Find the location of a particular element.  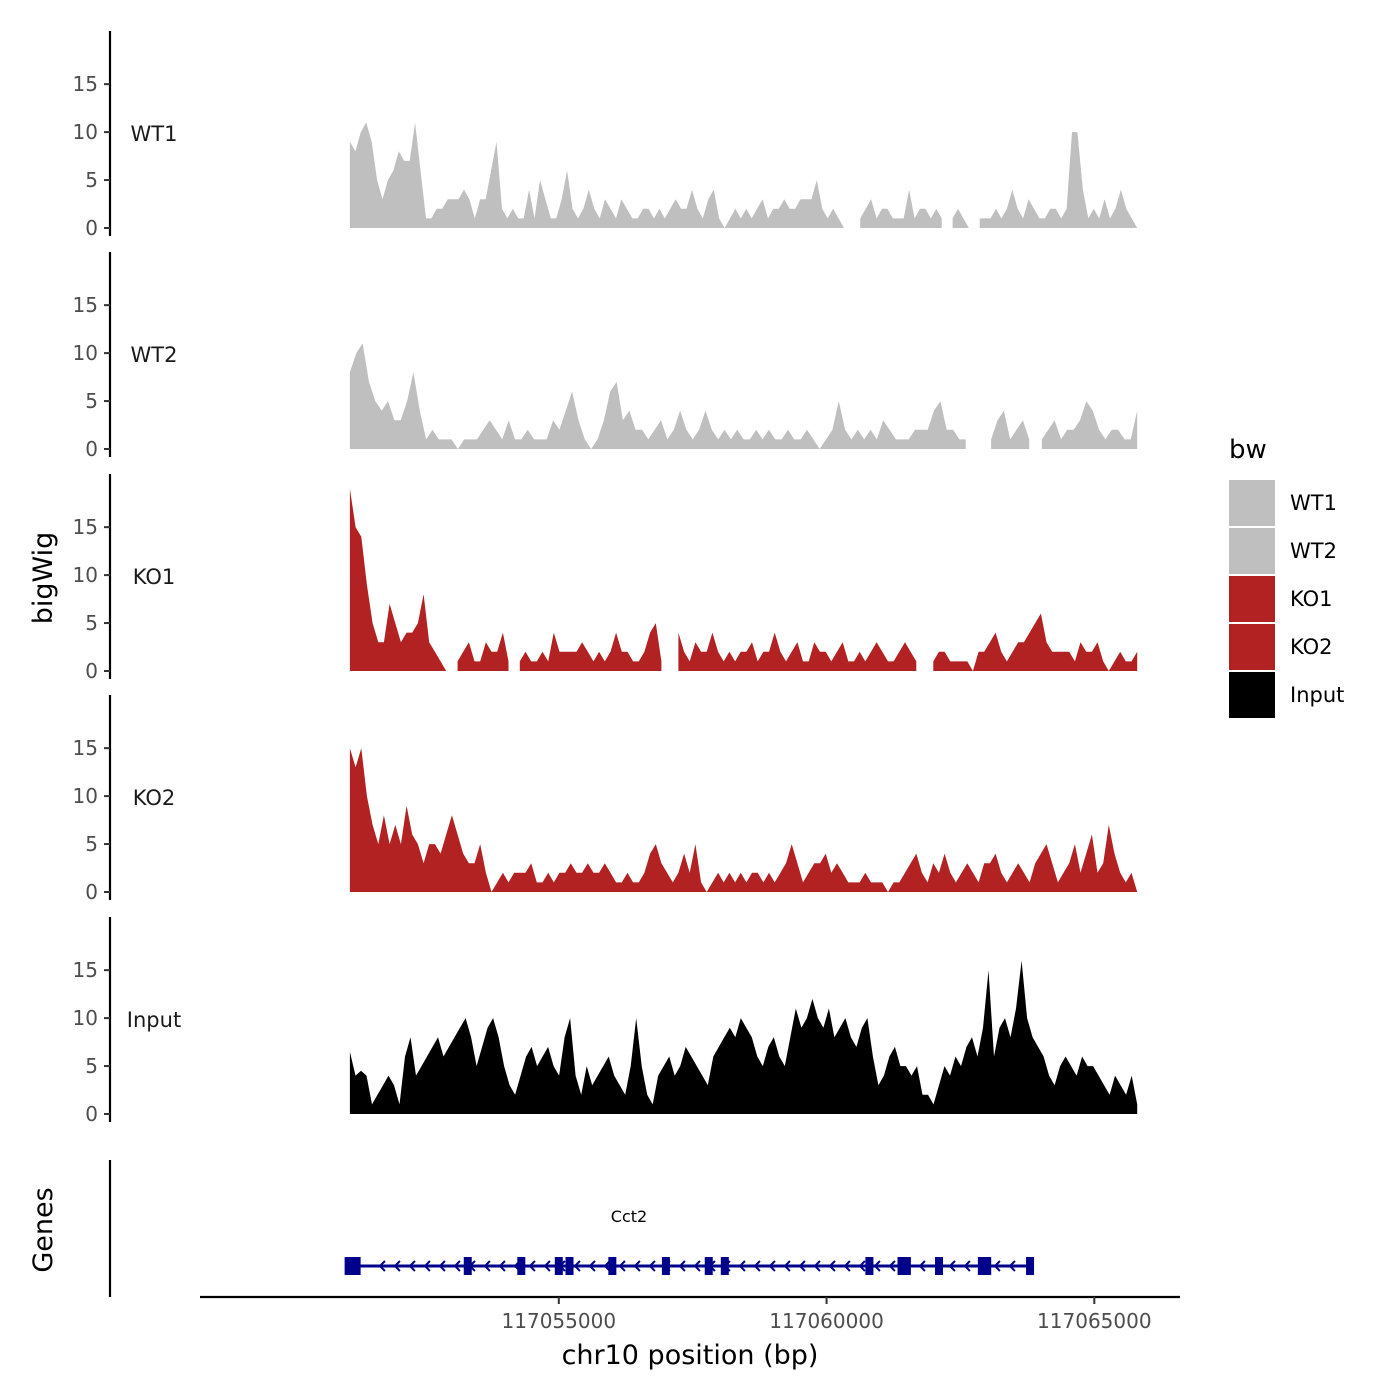

area-ko2 is located at coordinates (743, 820).